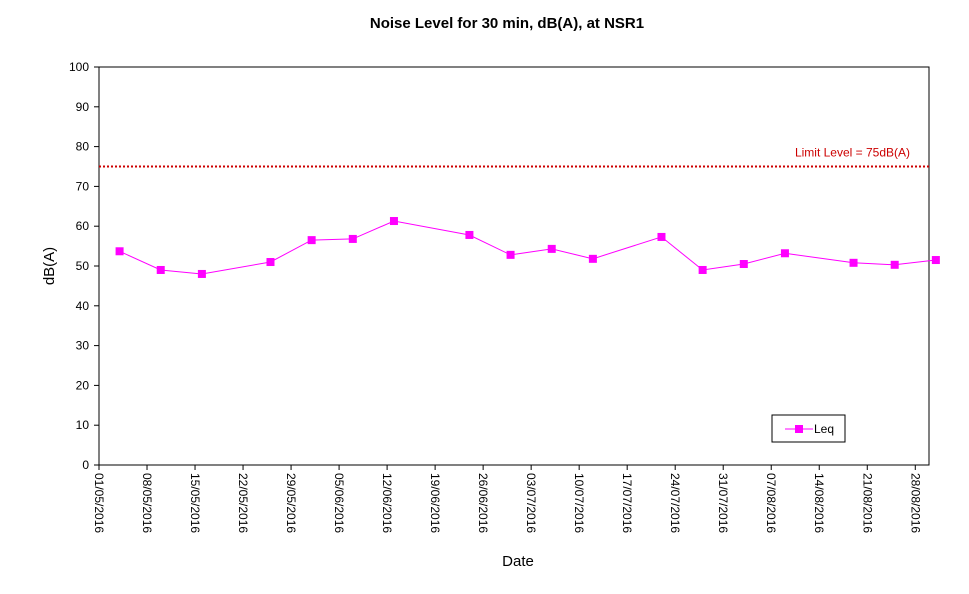 This screenshot has height=594, width=969. Describe the element at coordinates (83, 147) in the screenshot. I see `y-tick-label: 80` at that location.